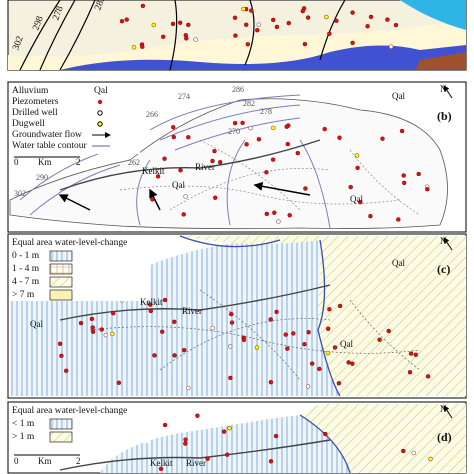  I want to click on river, so click(190, 165).